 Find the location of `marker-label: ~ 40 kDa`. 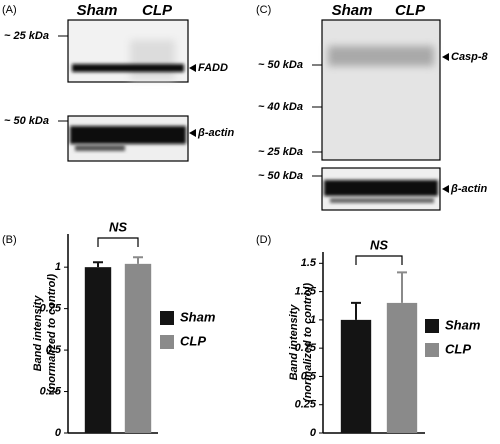

marker-label: ~ 40 kDa is located at coordinates (280, 107).